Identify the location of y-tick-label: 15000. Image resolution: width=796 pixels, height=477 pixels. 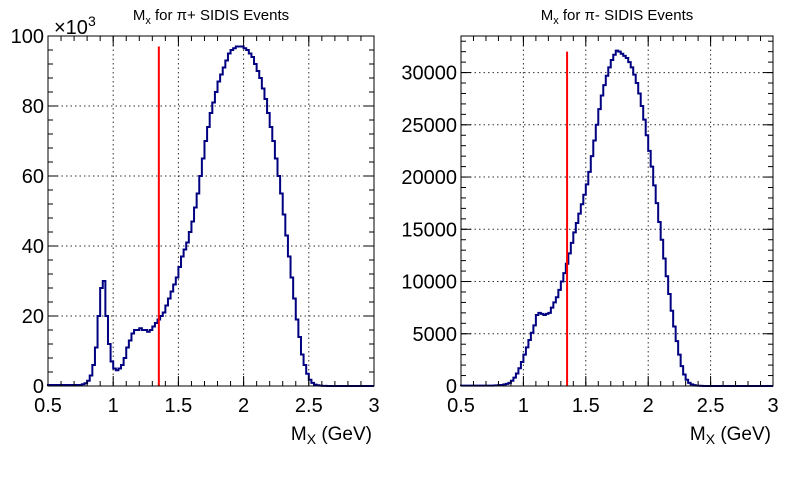
(429, 230).